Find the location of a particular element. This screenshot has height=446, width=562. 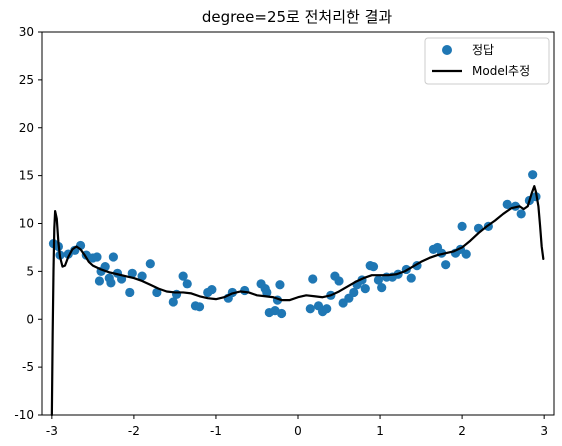

x-tick-label: 3 is located at coordinates (544, 431).